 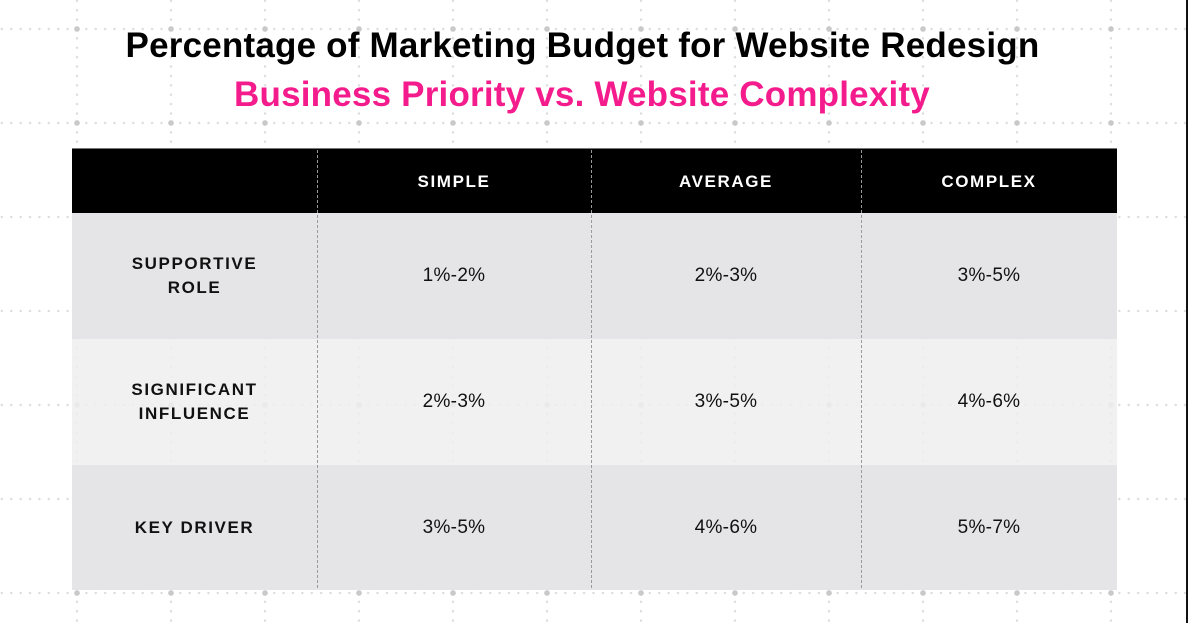 What do you see at coordinates (194, 181) in the screenshot?
I see `header-cell-empty` at bounding box center [194, 181].